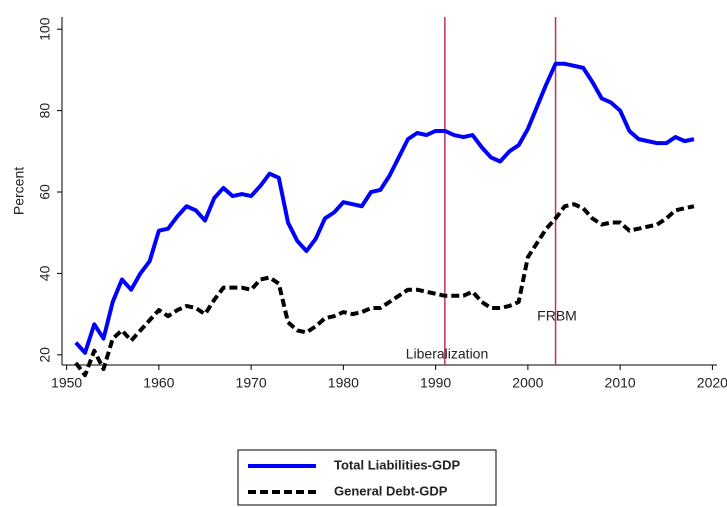  What do you see at coordinates (527, 383) in the screenshot?
I see `x-tick-label: 2000` at bounding box center [527, 383].